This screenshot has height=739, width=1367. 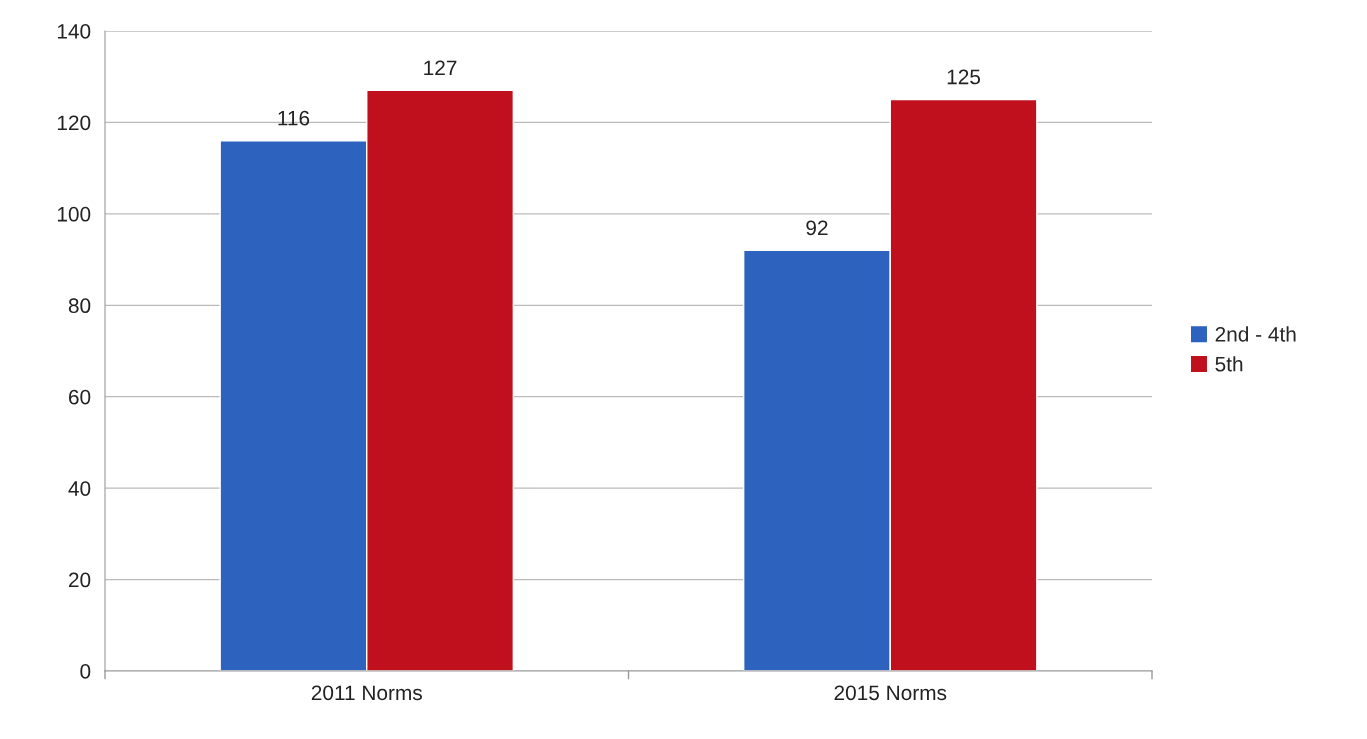 What do you see at coordinates (80, 397) in the screenshot?
I see `y-tick-label: 60` at bounding box center [80, 397].